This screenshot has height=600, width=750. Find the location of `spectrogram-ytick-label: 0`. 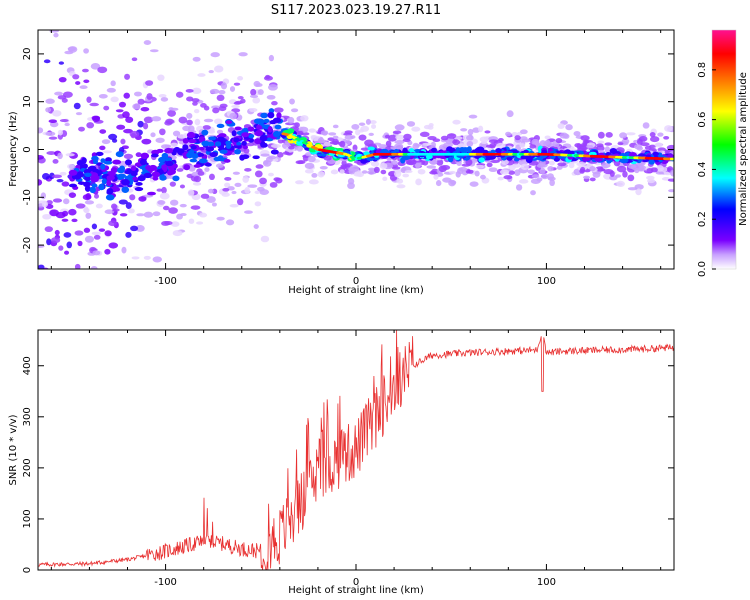

spectrogram-ytick-label: 0 is located at coordinates (27, 149).